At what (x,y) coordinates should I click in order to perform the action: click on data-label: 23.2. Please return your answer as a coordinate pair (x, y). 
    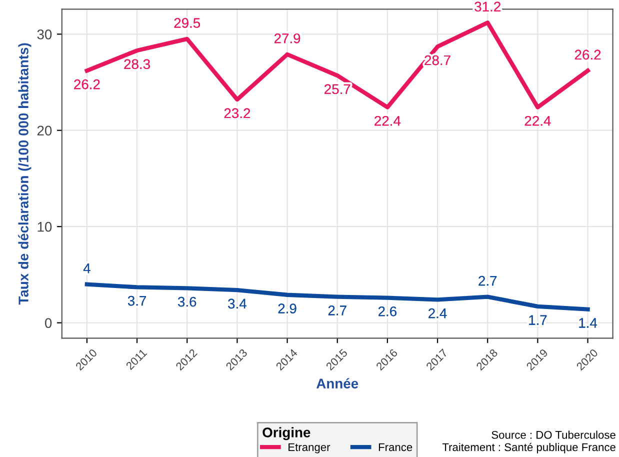
    Looking at the image, I should click on (237, 113).